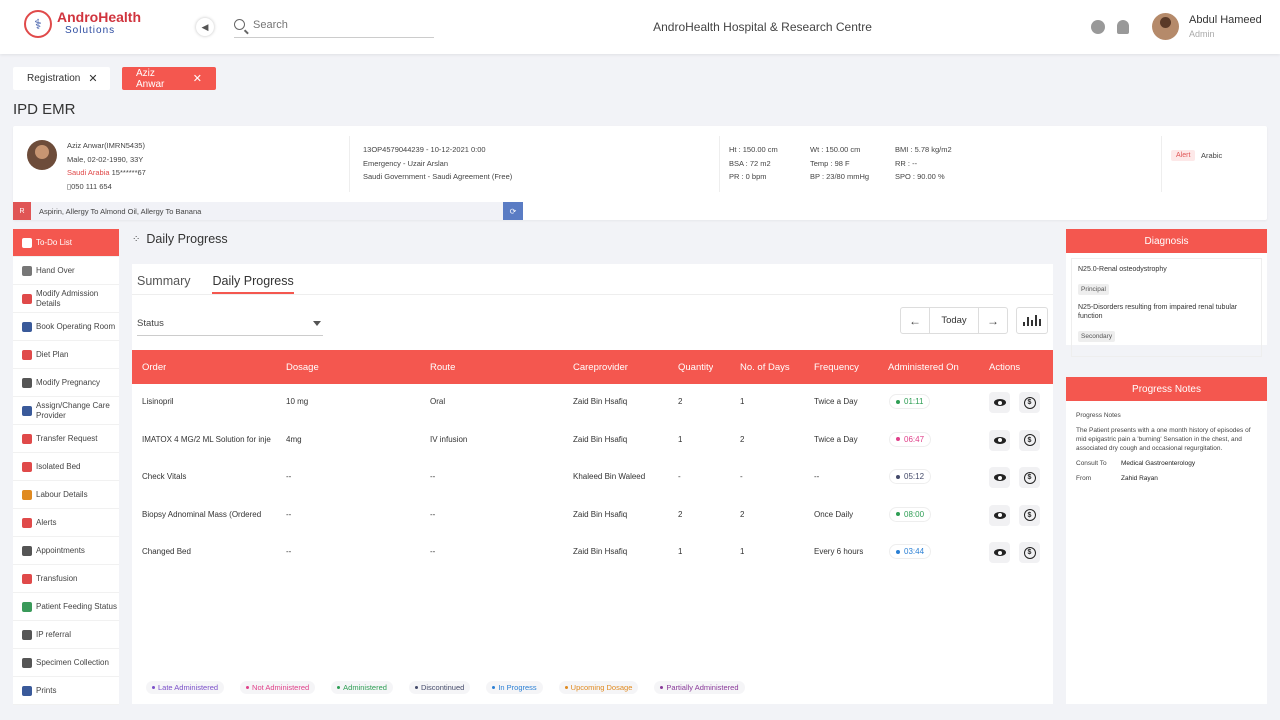 The height and width of the screenshot is (720, 1280). I want to click on cell-qty: 1, so click(680, 439).